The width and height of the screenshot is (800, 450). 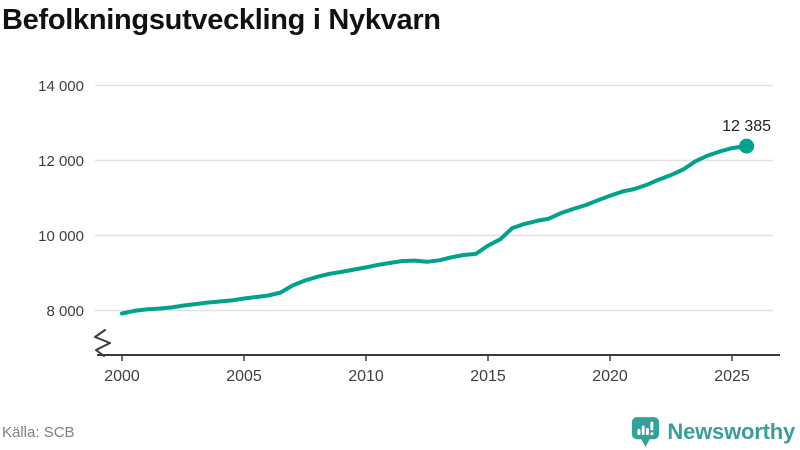 What do you see at coordinates (61, 161) in the screenshot?
I see `y-axis-tick-label: 12 000` at bounding box center [61, 161].